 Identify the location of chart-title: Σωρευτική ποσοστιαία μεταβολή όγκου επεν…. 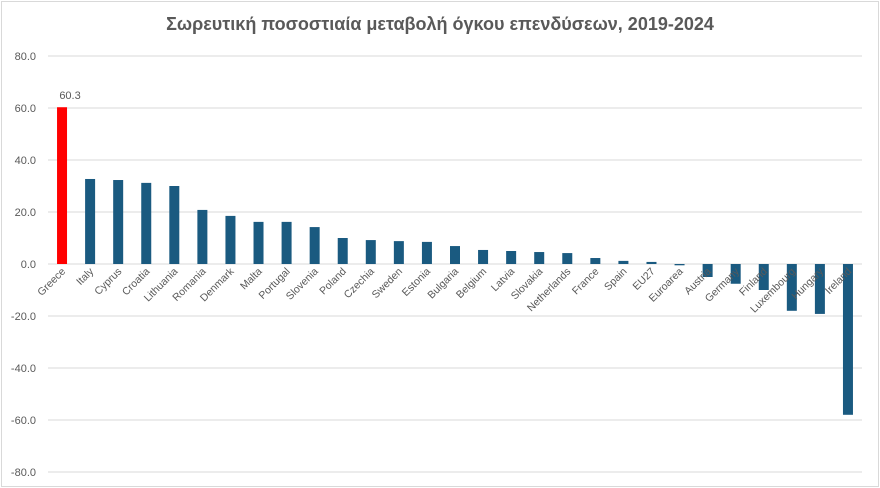
(440, 24).